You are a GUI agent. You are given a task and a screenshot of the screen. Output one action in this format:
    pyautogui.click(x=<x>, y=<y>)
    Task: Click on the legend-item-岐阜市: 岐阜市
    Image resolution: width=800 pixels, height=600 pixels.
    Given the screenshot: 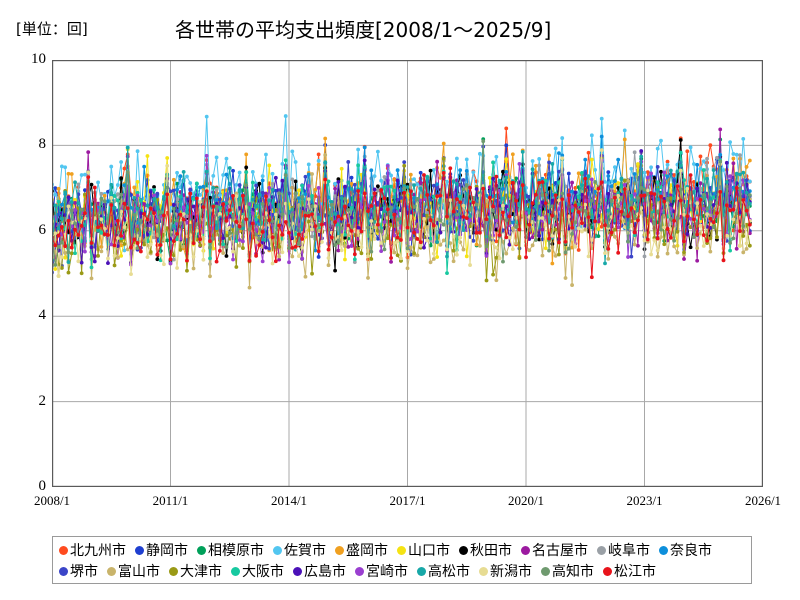 What is the action you would take?
    pyautogui.click(x=623, y=551)
    